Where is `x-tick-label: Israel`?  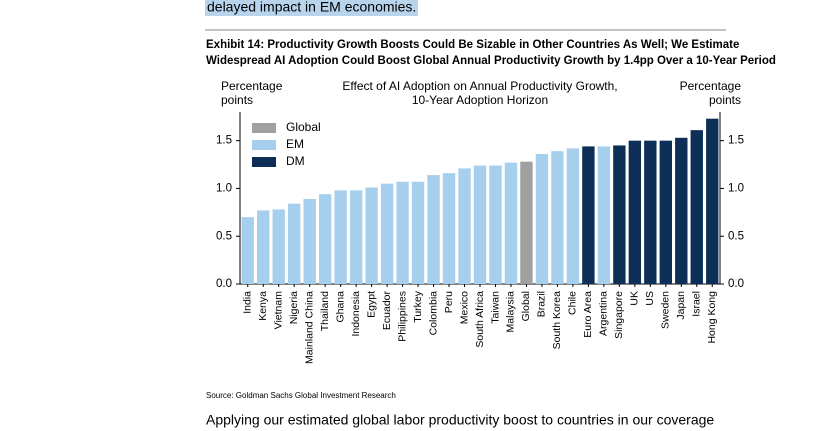 x-tick-label: Israel is located at coordinates (697, 304).